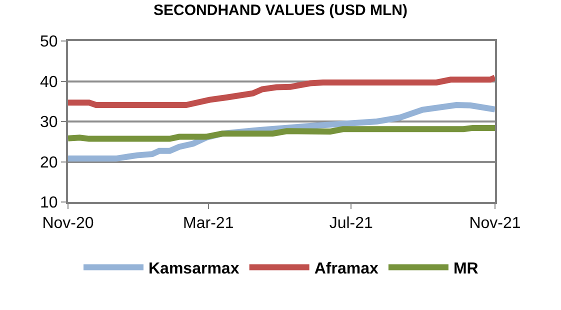  I want to click on y-tick-label: 50, so click(49, 42).